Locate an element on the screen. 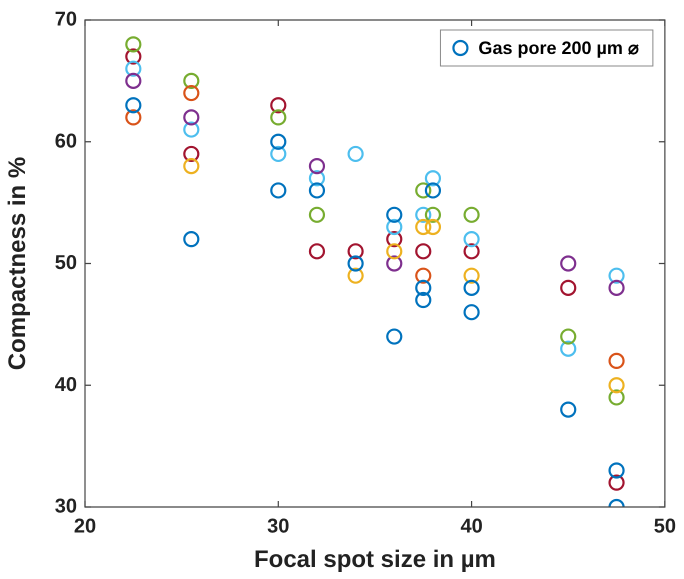 The image size is (684, 579). y-tick-label: 40 is located at coordinates (65, 385).